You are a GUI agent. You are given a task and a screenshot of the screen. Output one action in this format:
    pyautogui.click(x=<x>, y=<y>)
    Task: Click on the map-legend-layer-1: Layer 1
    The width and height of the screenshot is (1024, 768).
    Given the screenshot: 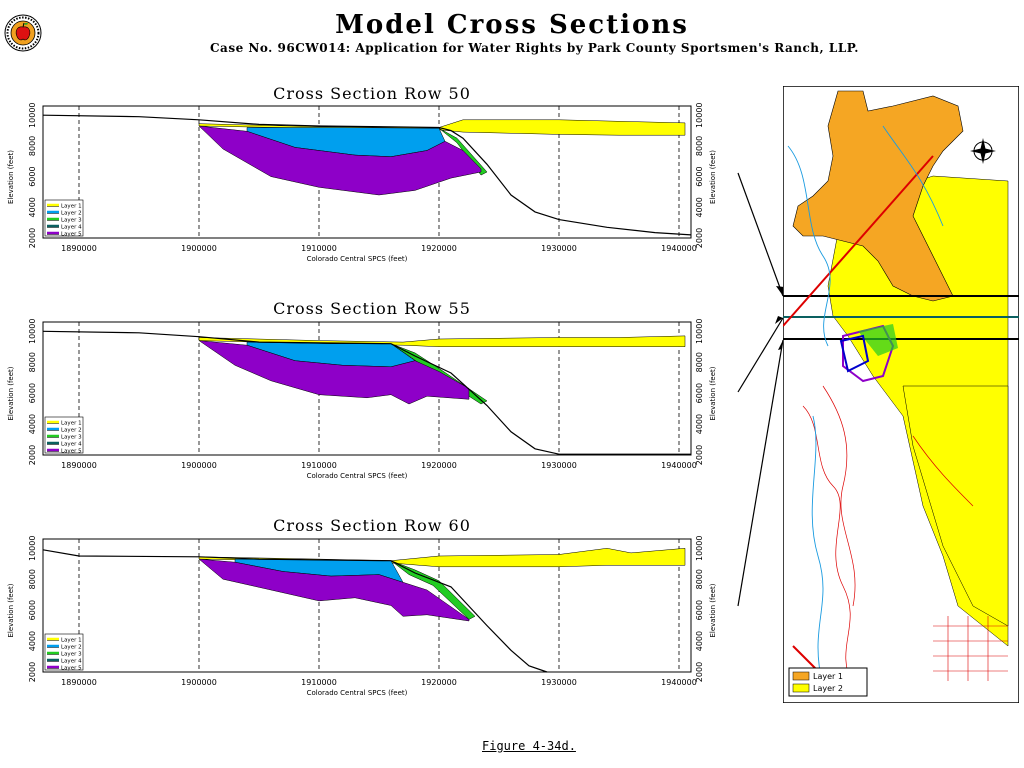 What is the action you would take?
    pyautogui.click(x=828, y=676)
    